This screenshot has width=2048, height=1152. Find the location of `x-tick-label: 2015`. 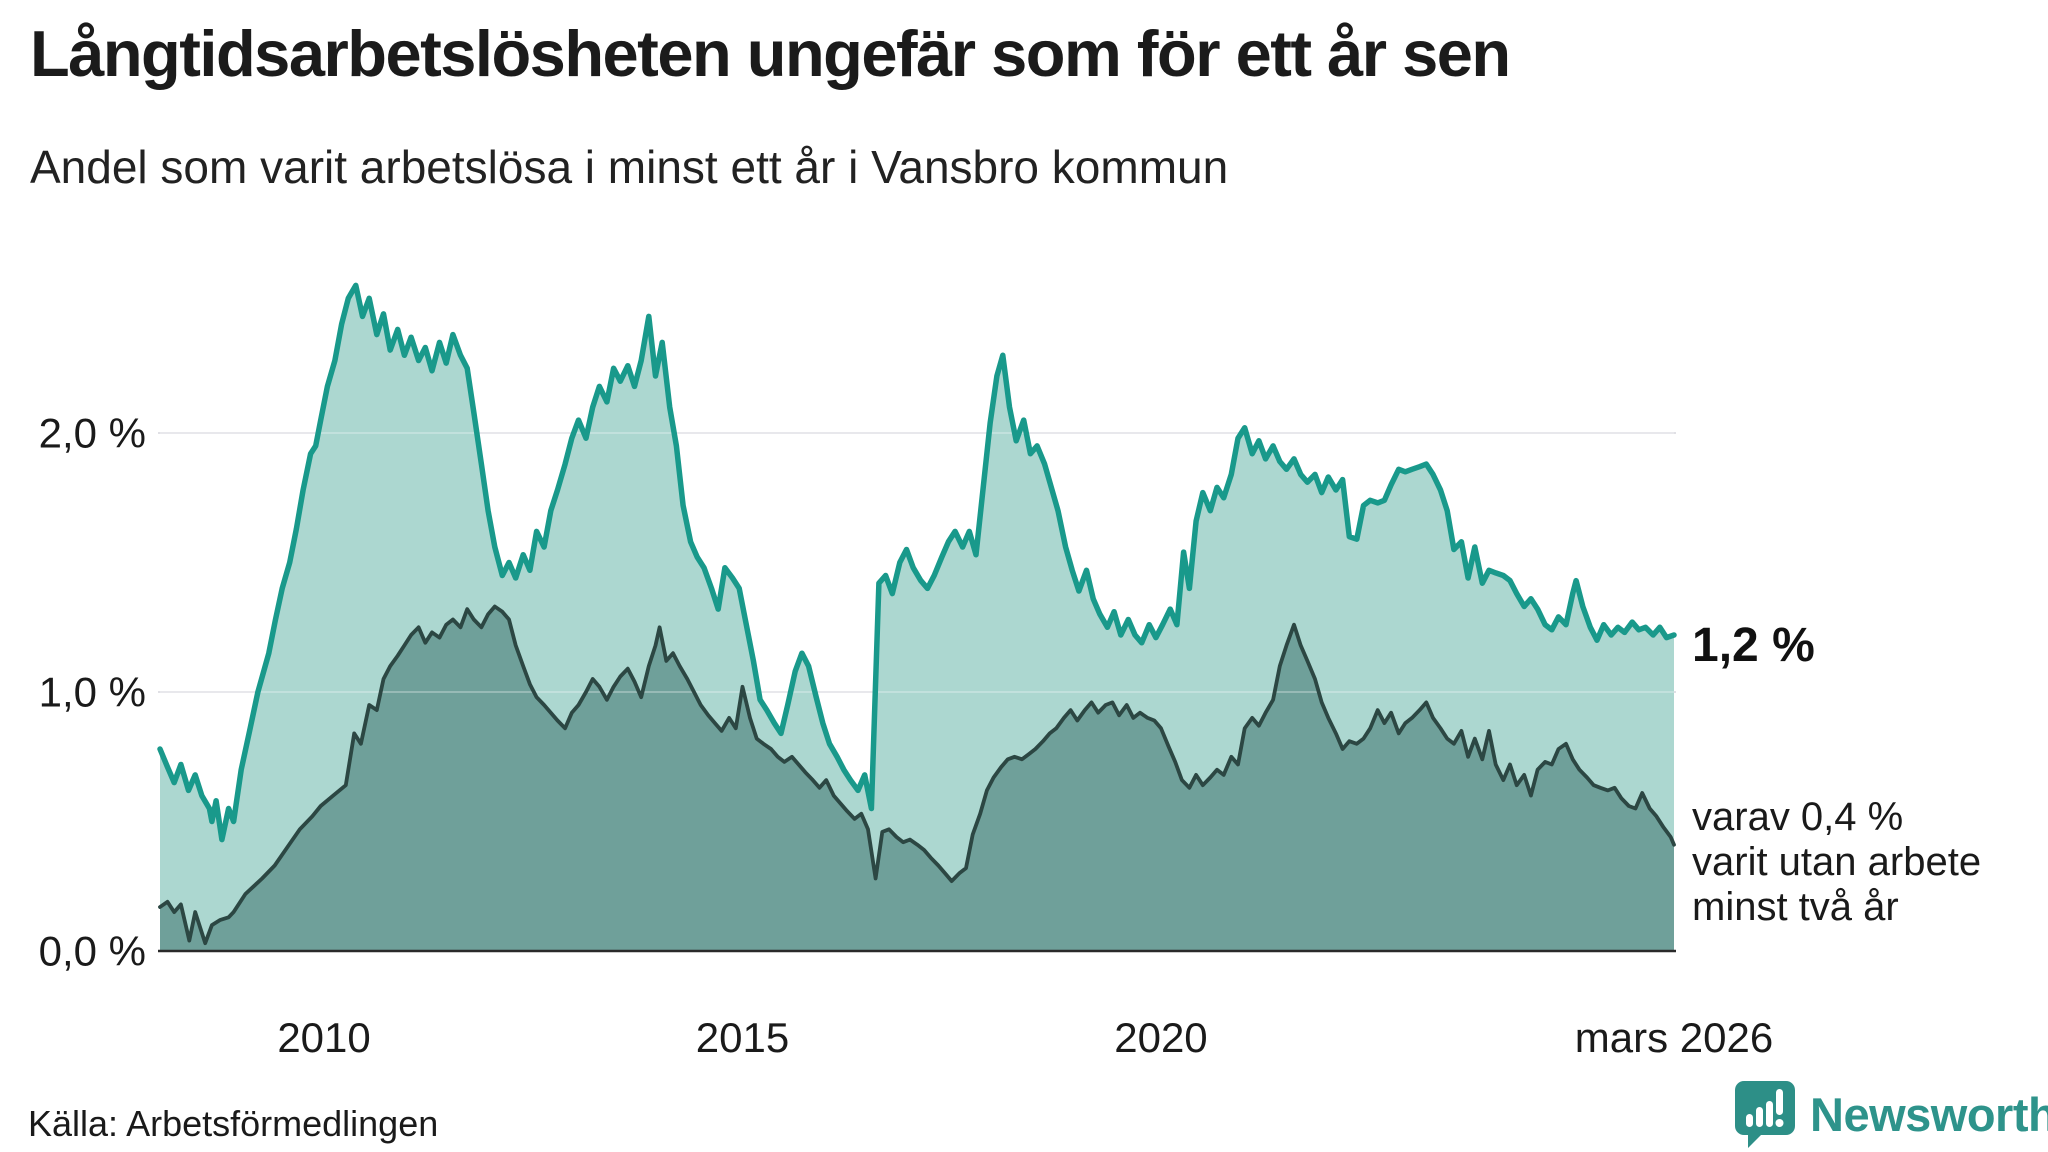

x-tick-label: 2015 is located at coordinates (742, 1037).